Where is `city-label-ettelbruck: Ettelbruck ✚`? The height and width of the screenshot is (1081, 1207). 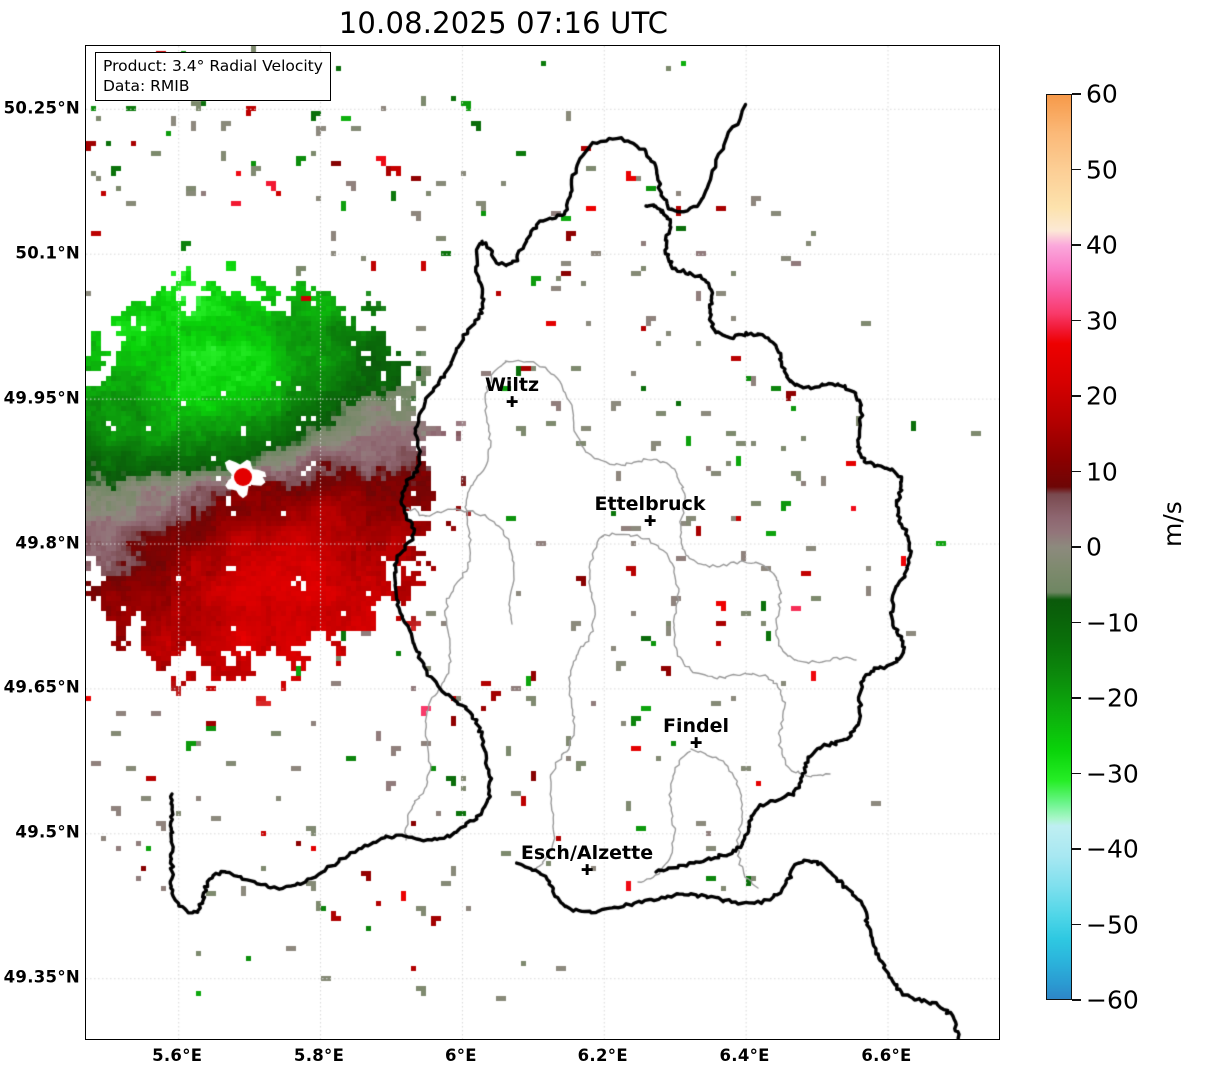
city-label-ettelbruck: Ettelbruck ✚ is located at coordinates (650, 511).